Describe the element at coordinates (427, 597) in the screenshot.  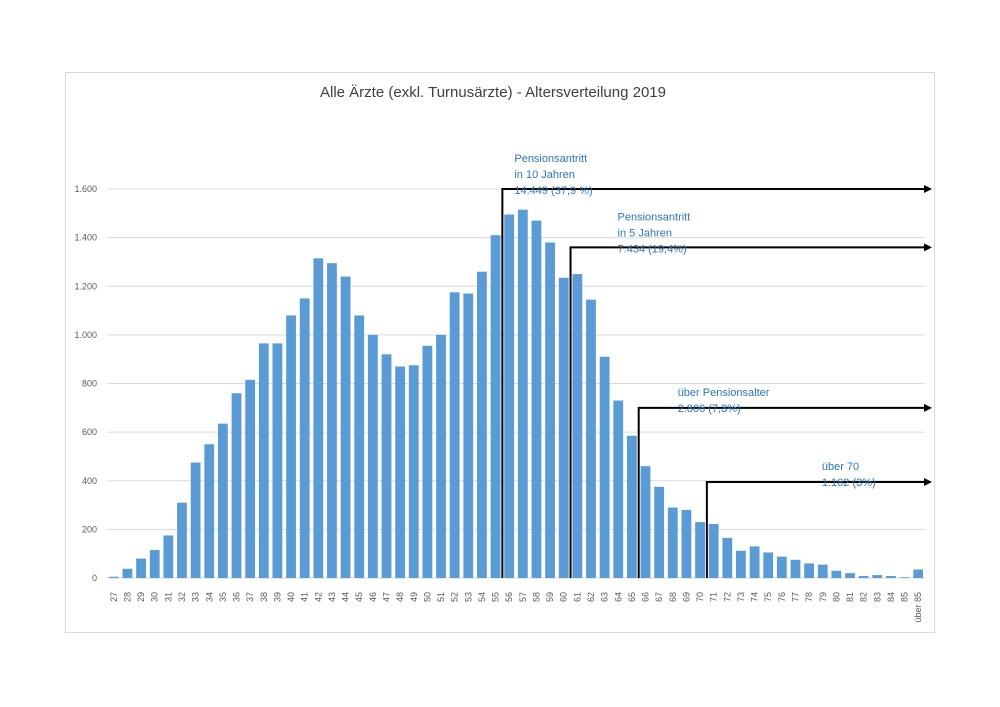
I see `x-tick-label: 50` at that location.